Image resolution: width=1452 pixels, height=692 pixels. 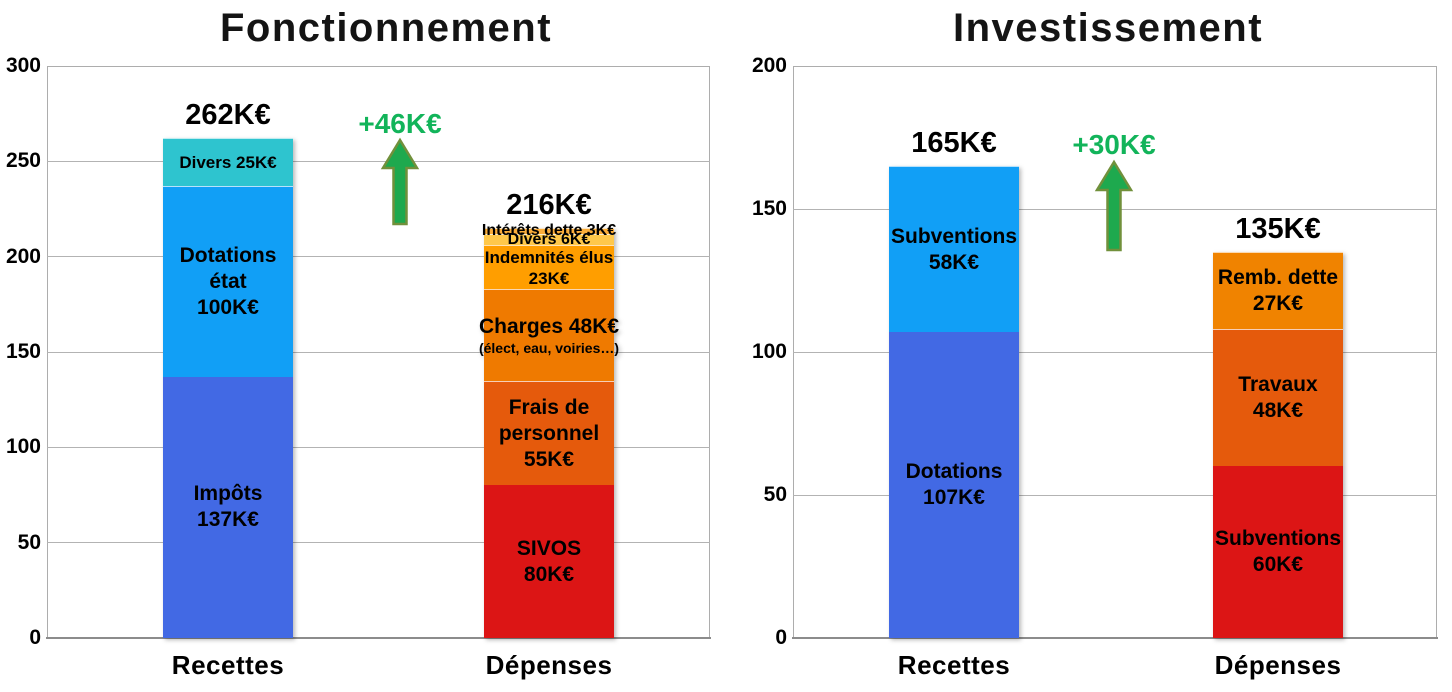 What do you see at coordinates (1108, 28) in the screenshot?
I see `chart-title: Investissement` at bounding box center [1108, 28].